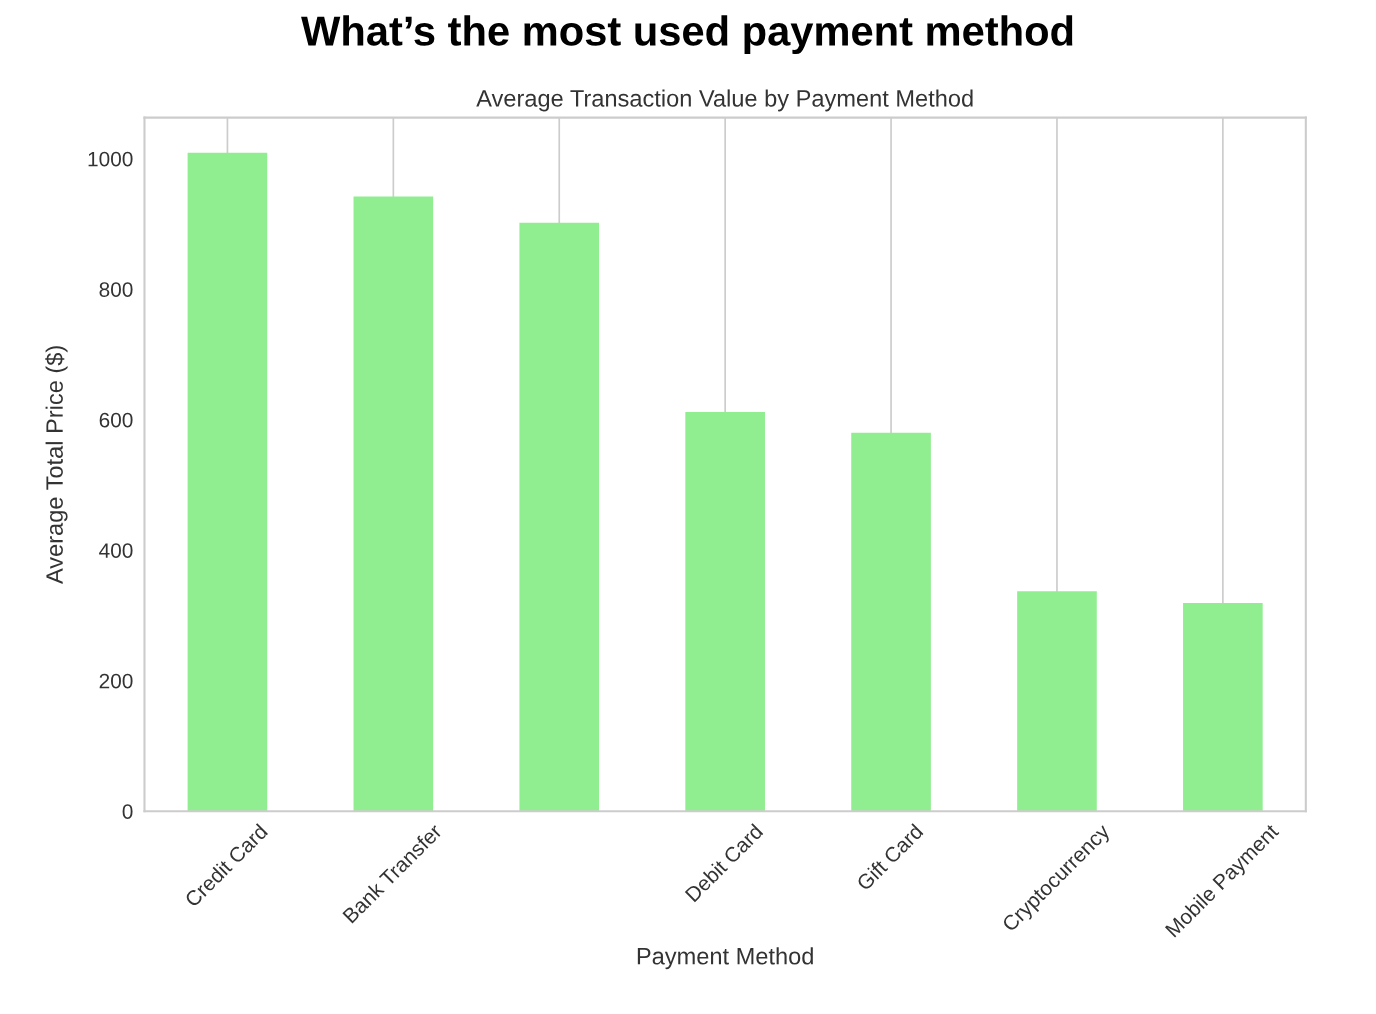 The image size is (1376, 1014). What do you see at coordinates (56, 465) in the screenshot?
I see `y-axis-title: Average Total Price ($)` at bounding box center [56, 465].